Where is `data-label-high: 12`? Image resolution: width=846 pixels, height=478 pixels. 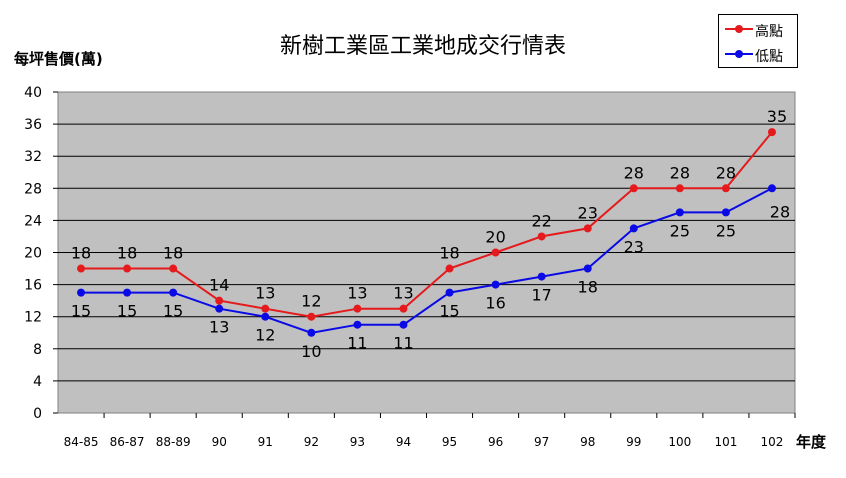 data-label-high: 12 is located at coordinates (311, 301).